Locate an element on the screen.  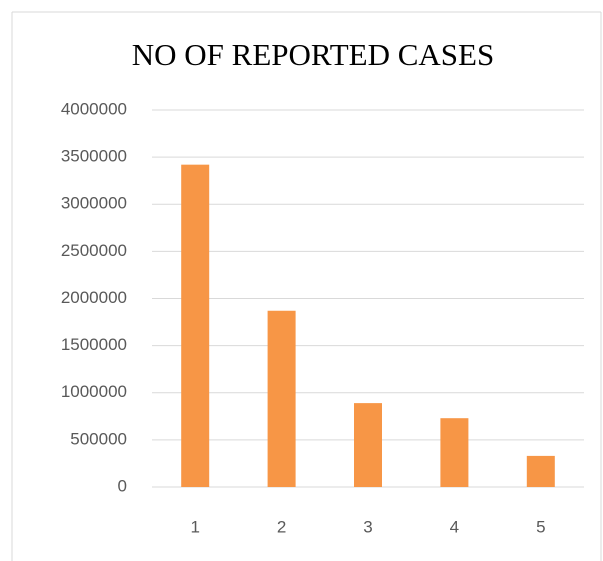
x-tick-label: 1 is located at coordinates (194, 526).